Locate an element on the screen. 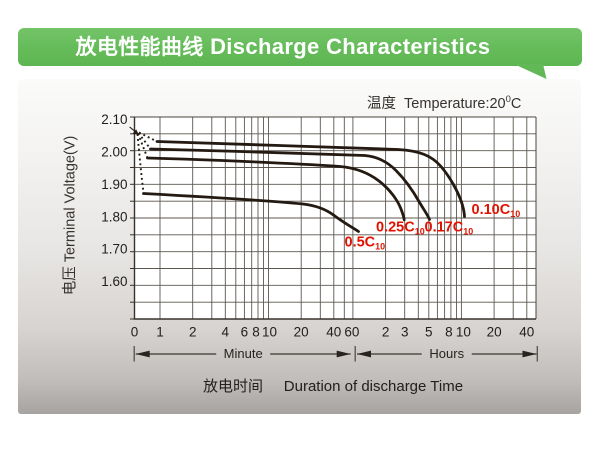  svg-text: 4 is located at coordinates (226, 331).